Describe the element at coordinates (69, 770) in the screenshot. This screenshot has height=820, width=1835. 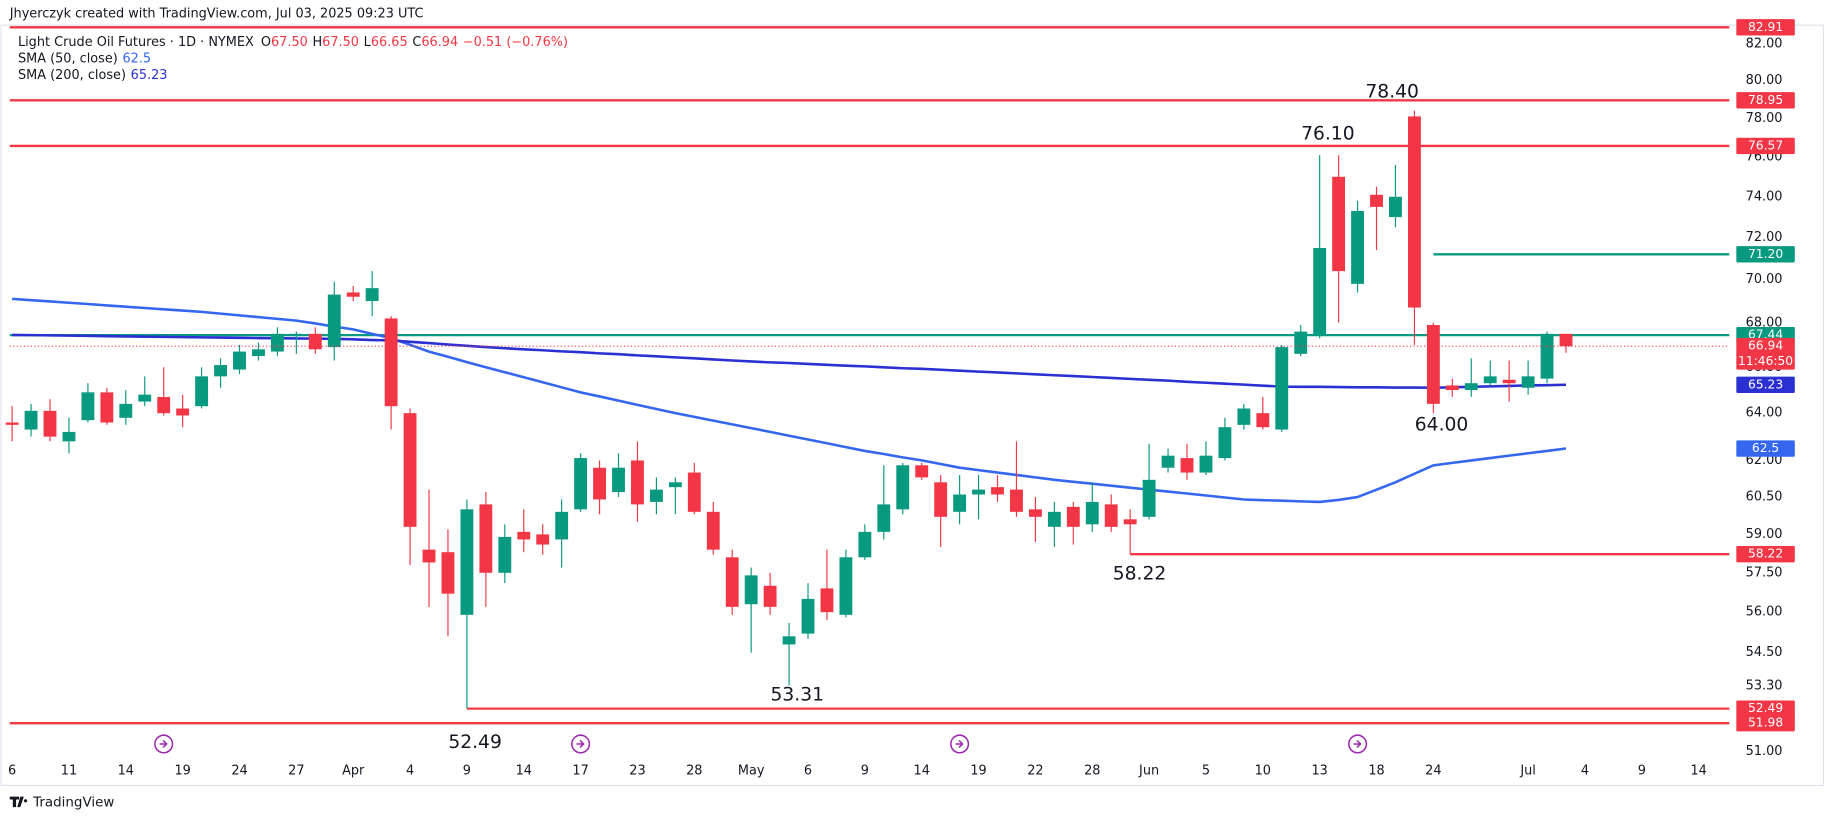
I see `x-tick-label: 11` at that location.